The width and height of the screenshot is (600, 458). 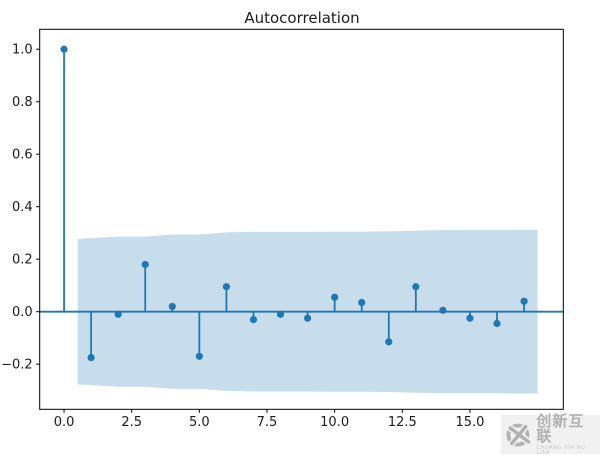 What do you see at coordinates (22, 260) in the screenshot?
I see `y-tick-label: 0.2` at bounding box center [22, 260].